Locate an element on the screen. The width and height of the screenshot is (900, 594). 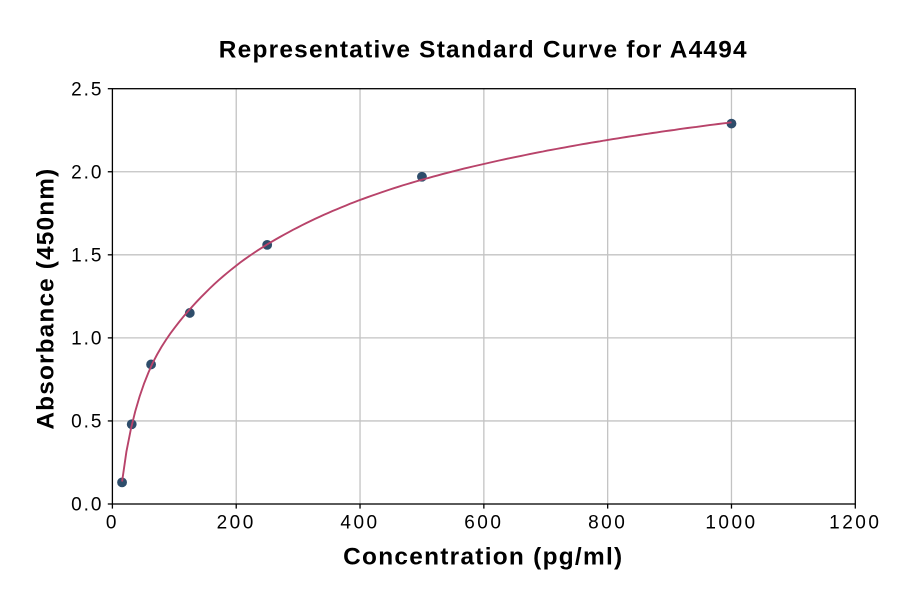
svg-text: 0 is located at coordinates (112, 523).